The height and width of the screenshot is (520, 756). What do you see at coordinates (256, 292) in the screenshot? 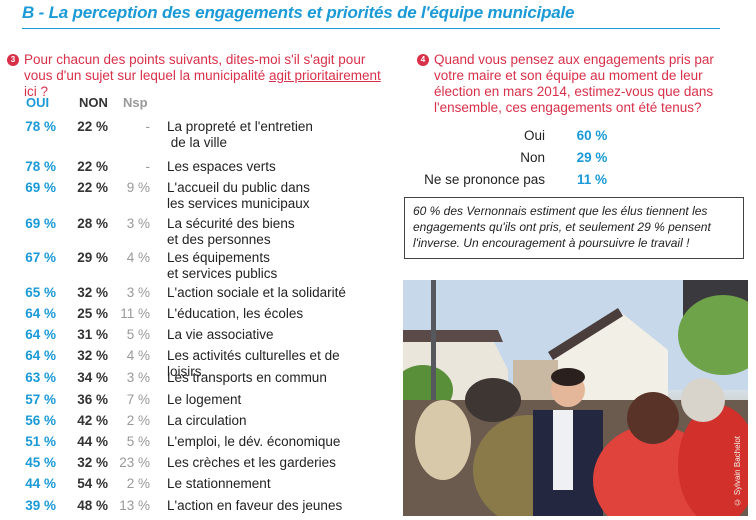
I see `topic-label-line: L'action sociale et la solidarité` at bounding box center [256, 292].